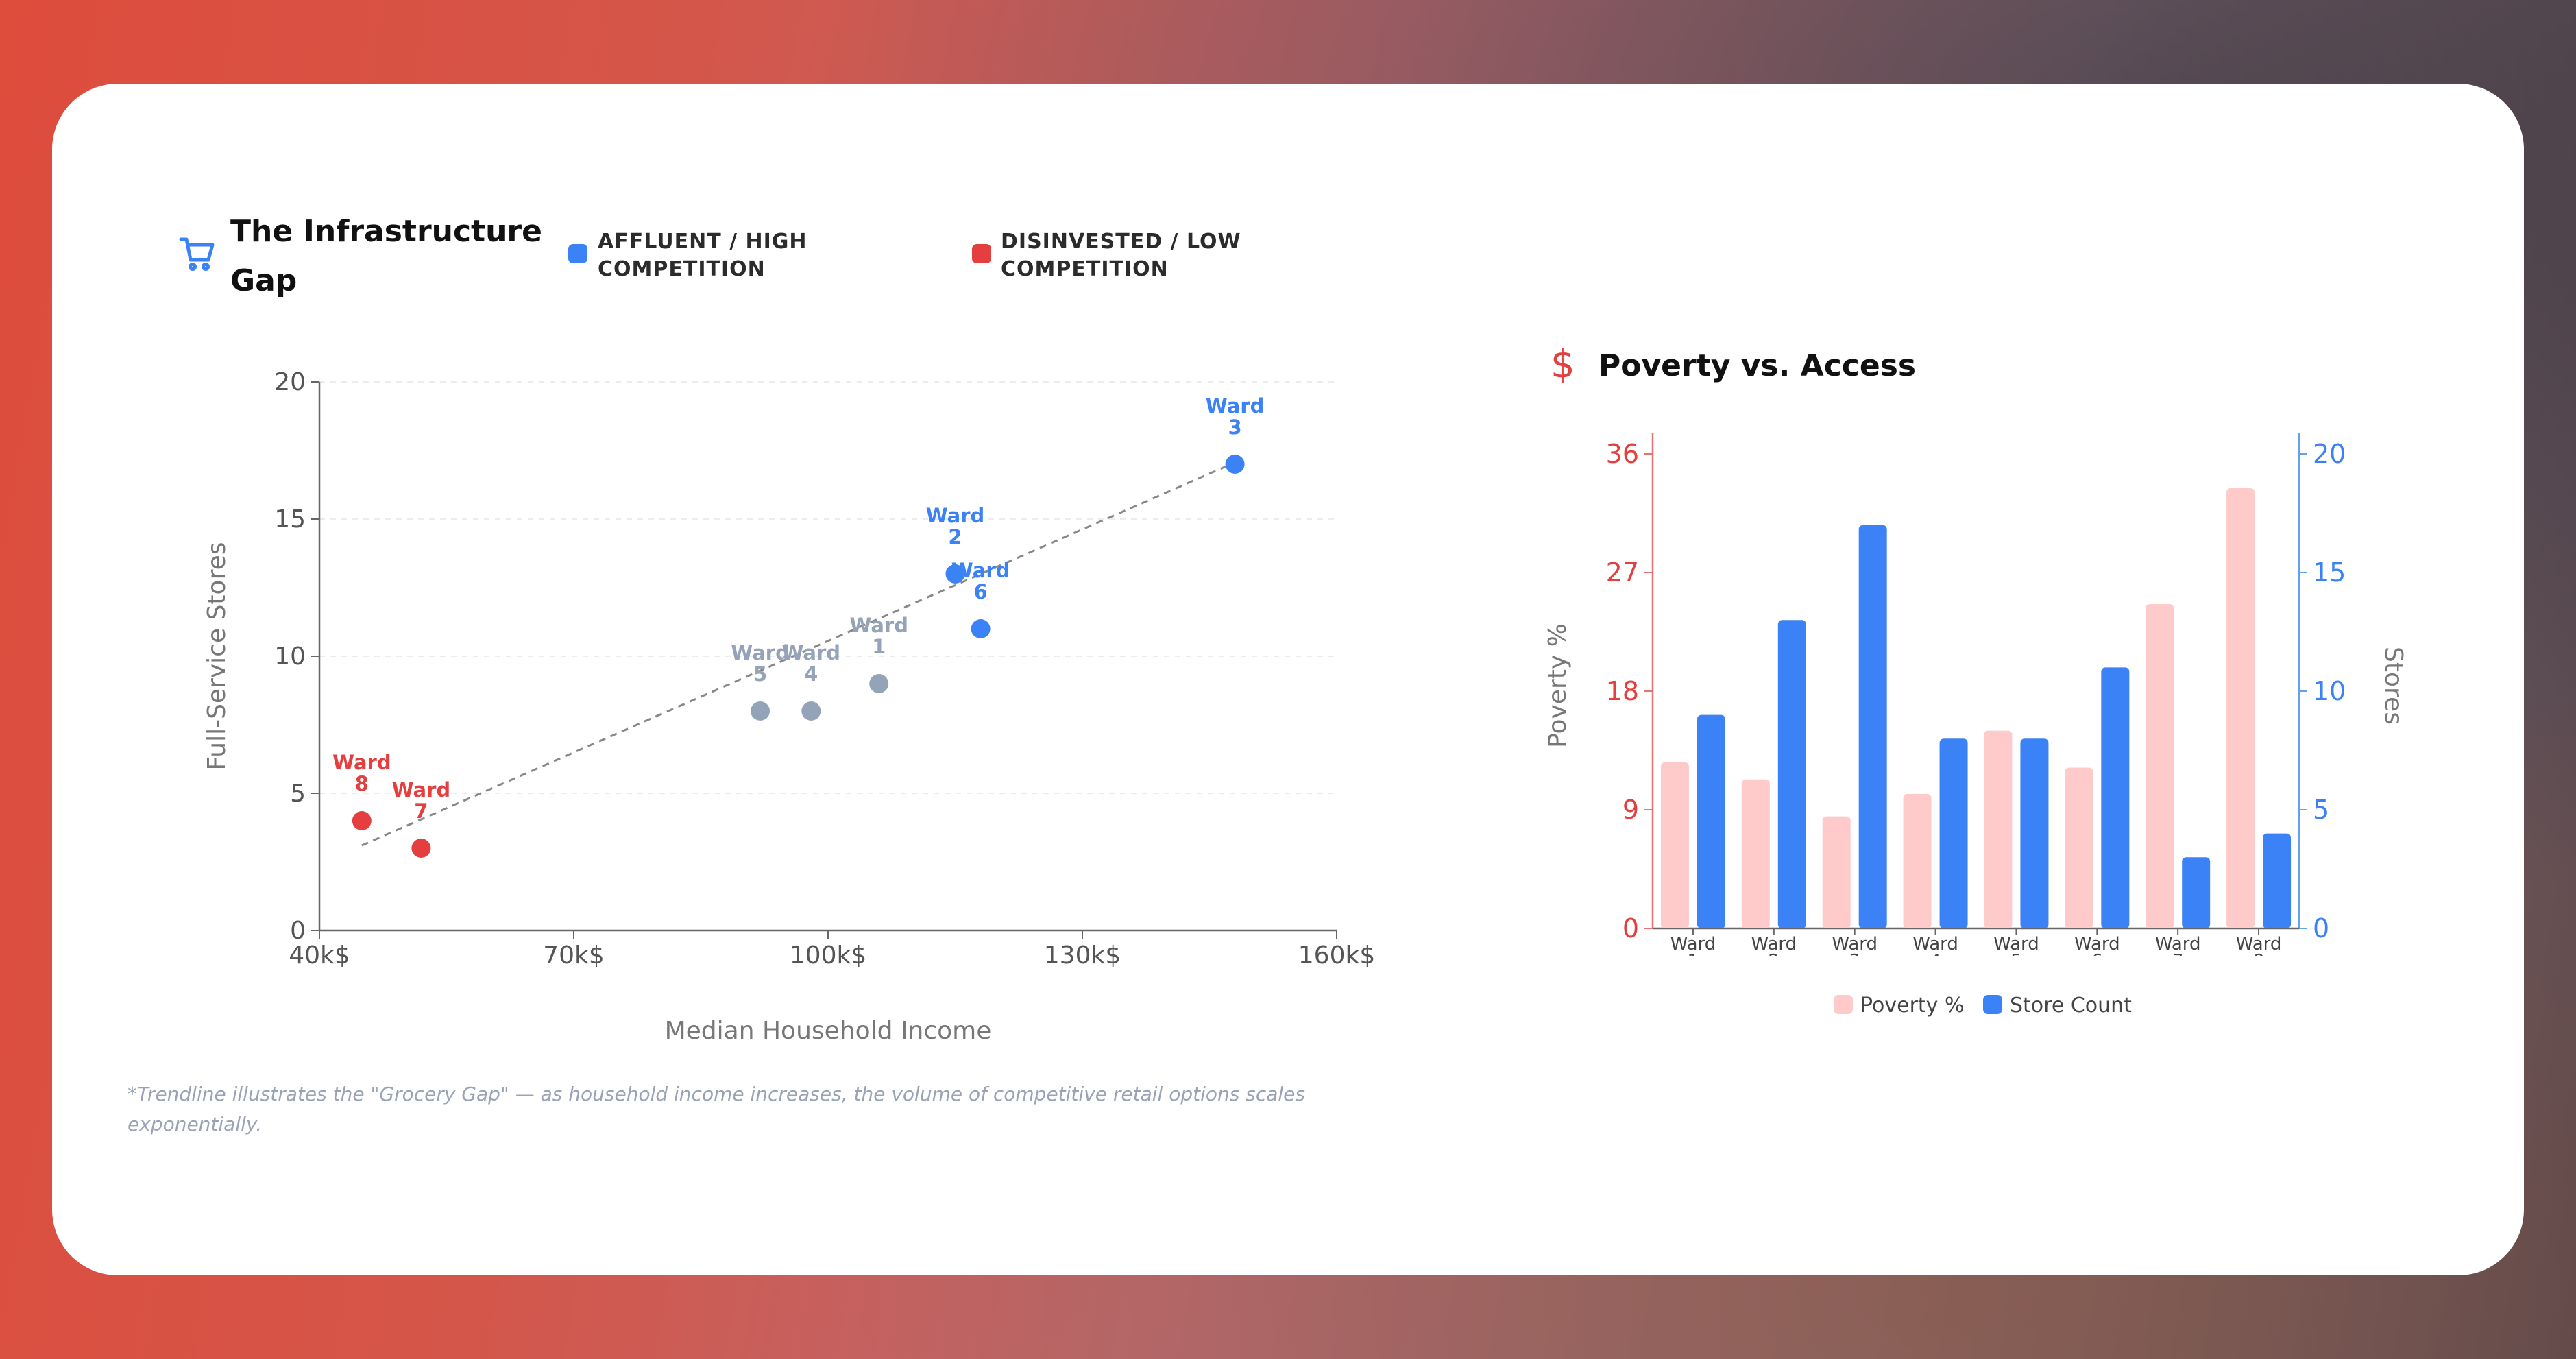 This screenshot has height=1359, width=2576. I want to click on legend-disinvested-line2: COMPETITION, so click(1085, 269).